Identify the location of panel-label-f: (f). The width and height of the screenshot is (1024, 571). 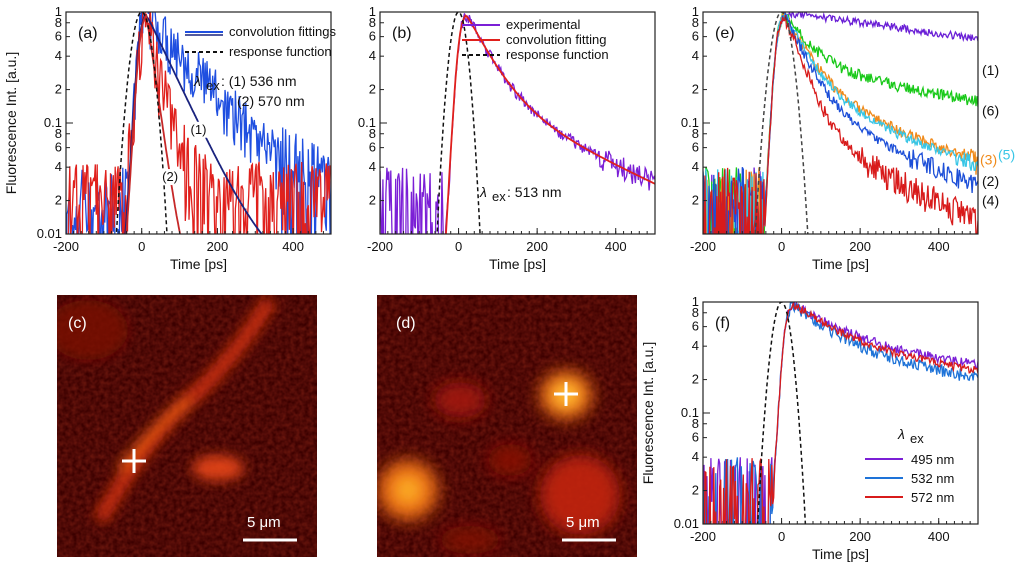
(722, 323).